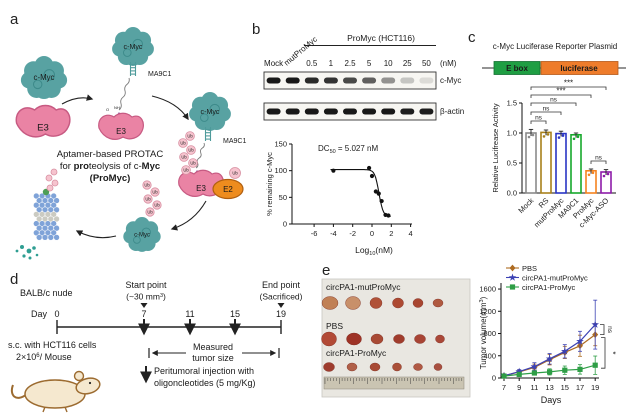 The image size is (634, 415). What do you see at coordinates (448, 63) in the screenshot?
I see `unit-label: (nM)` at bounding box center [448, 63].